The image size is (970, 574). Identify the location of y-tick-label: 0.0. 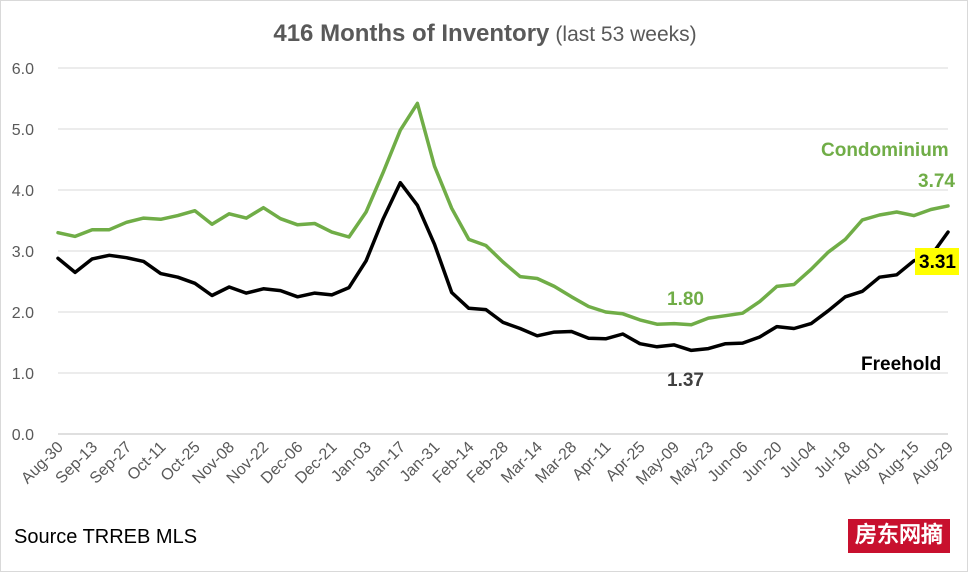
(23, 435).